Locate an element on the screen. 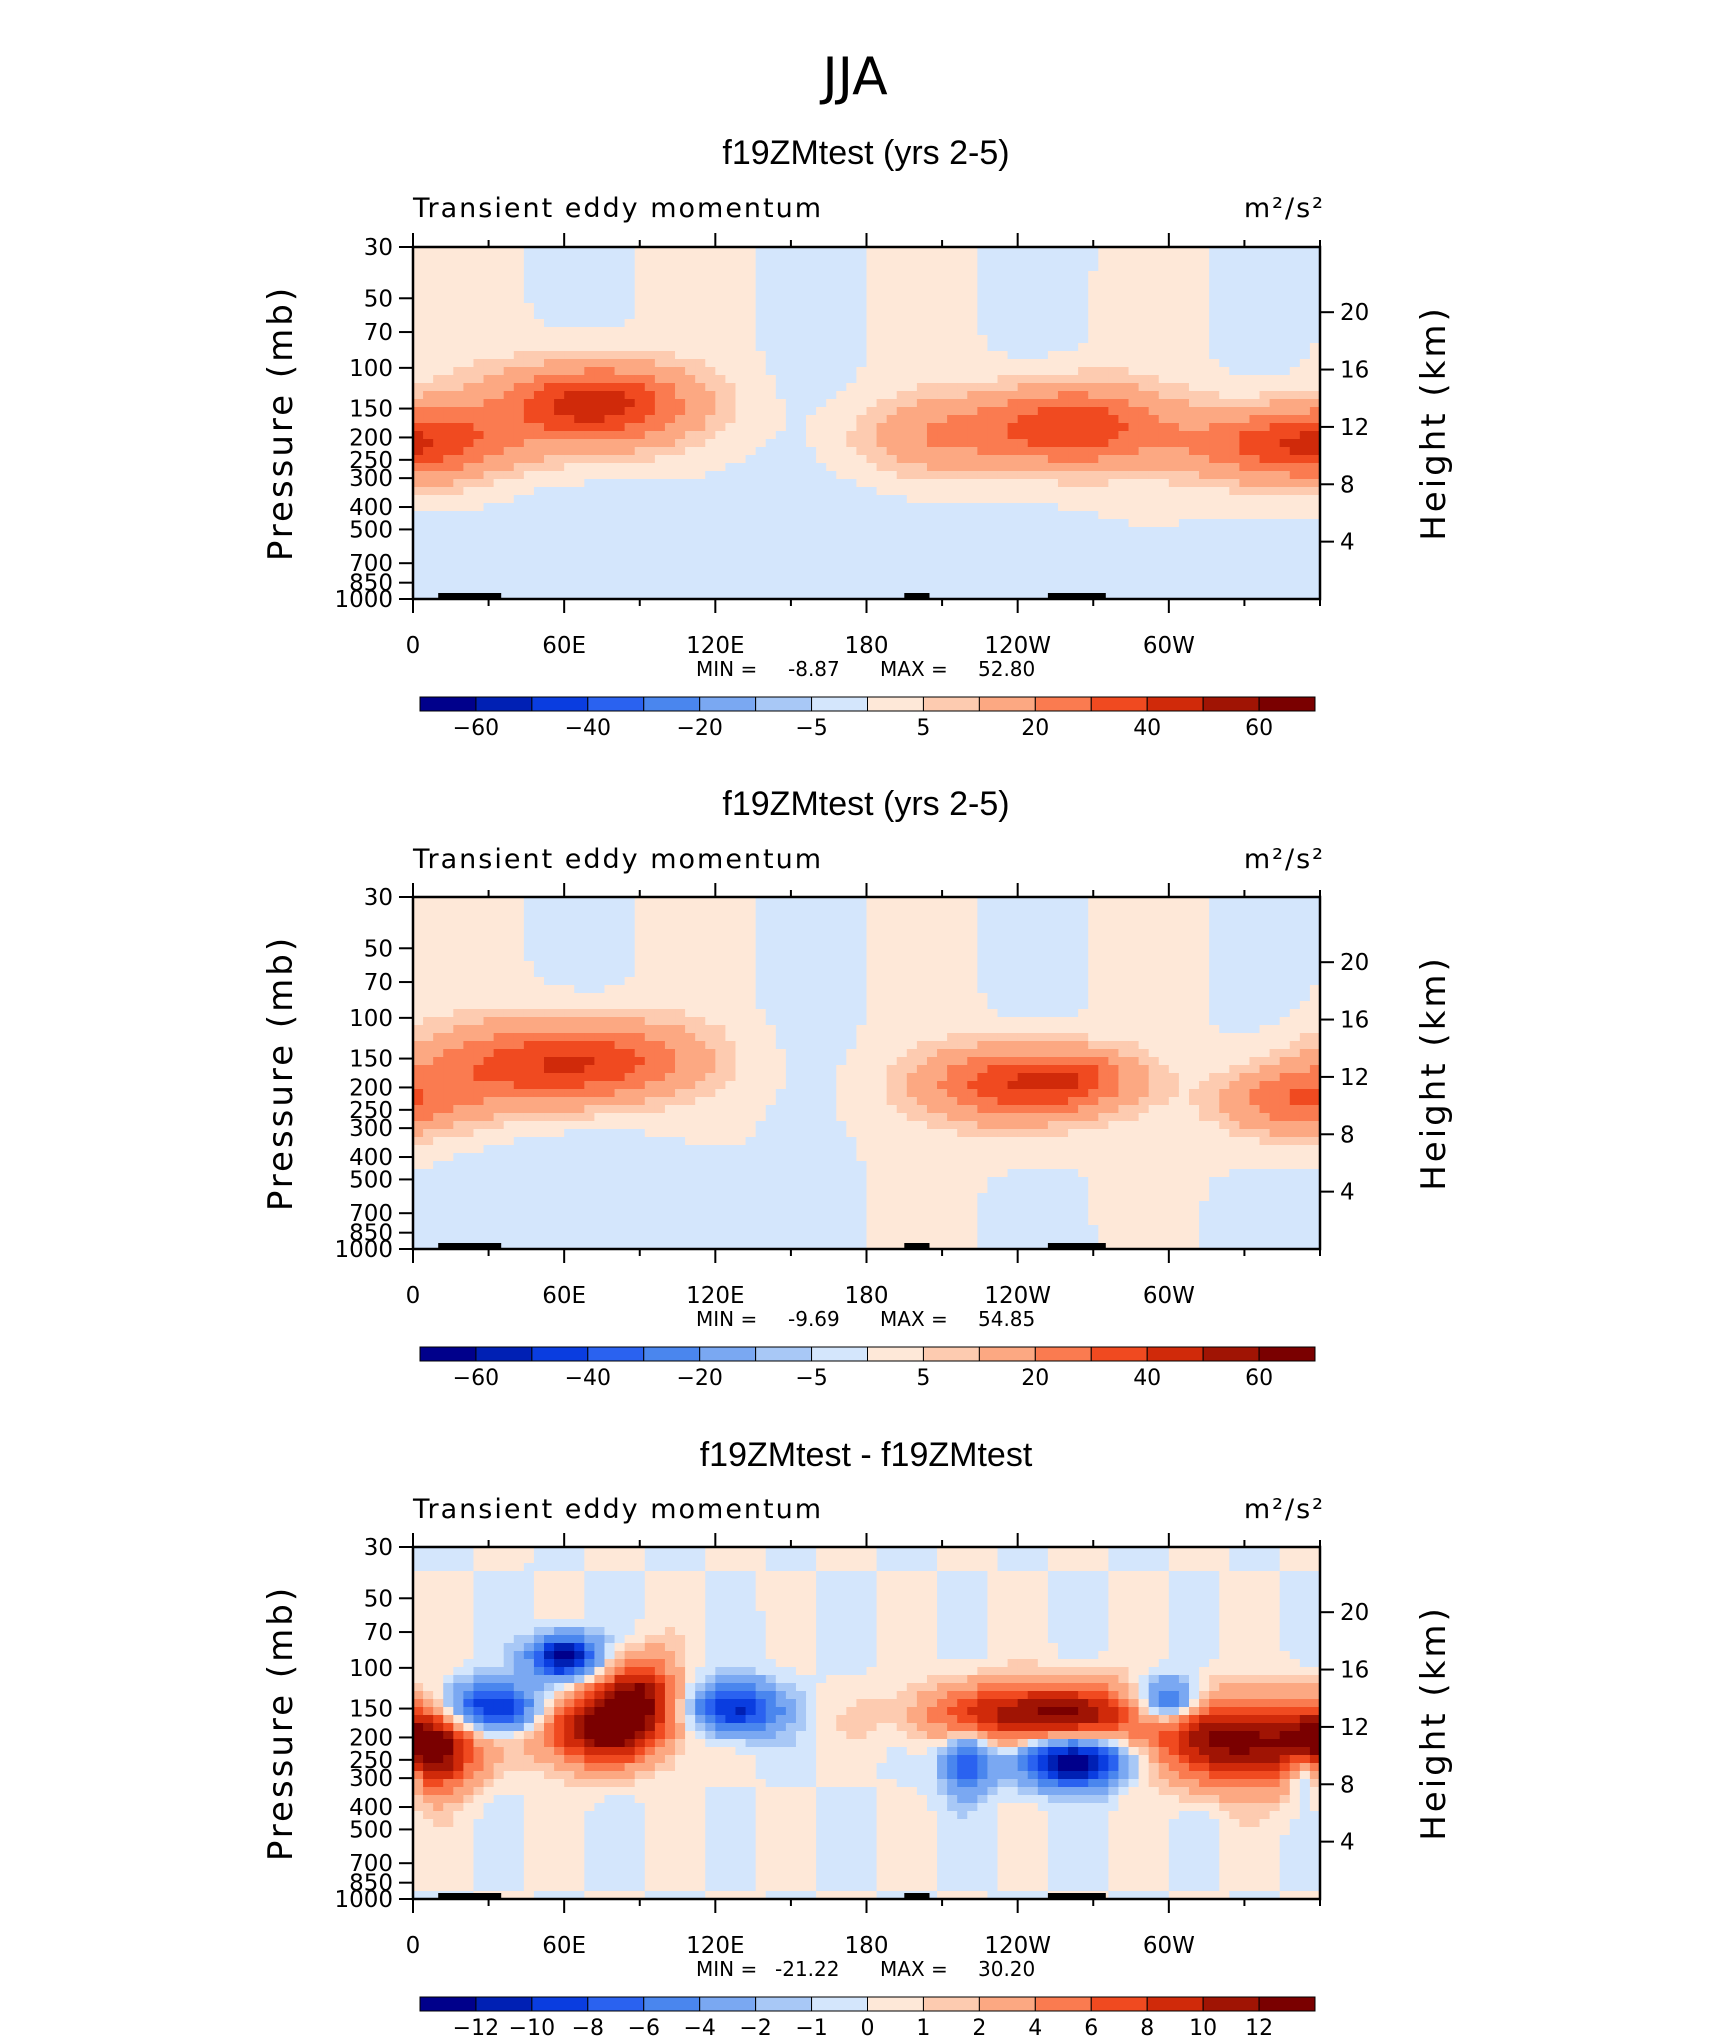 The image size is (1710, 2038). panel-2-left-label: Transient eddy momentum is located at coordinates (617, 859).